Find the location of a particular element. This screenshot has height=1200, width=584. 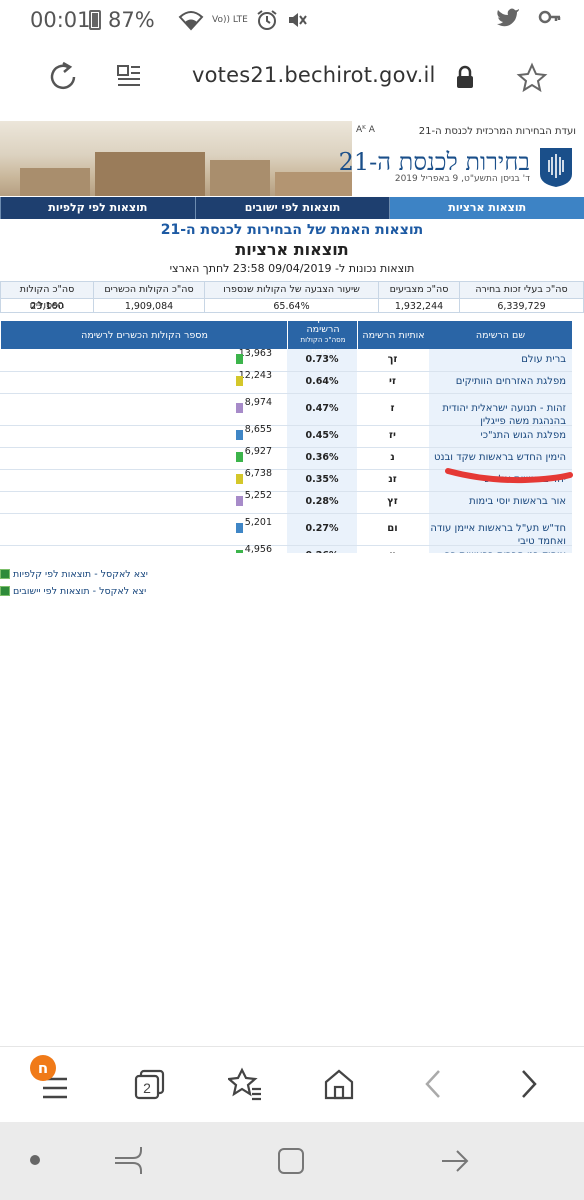

bookmarks-icon is located at coordinates (245, 1084).